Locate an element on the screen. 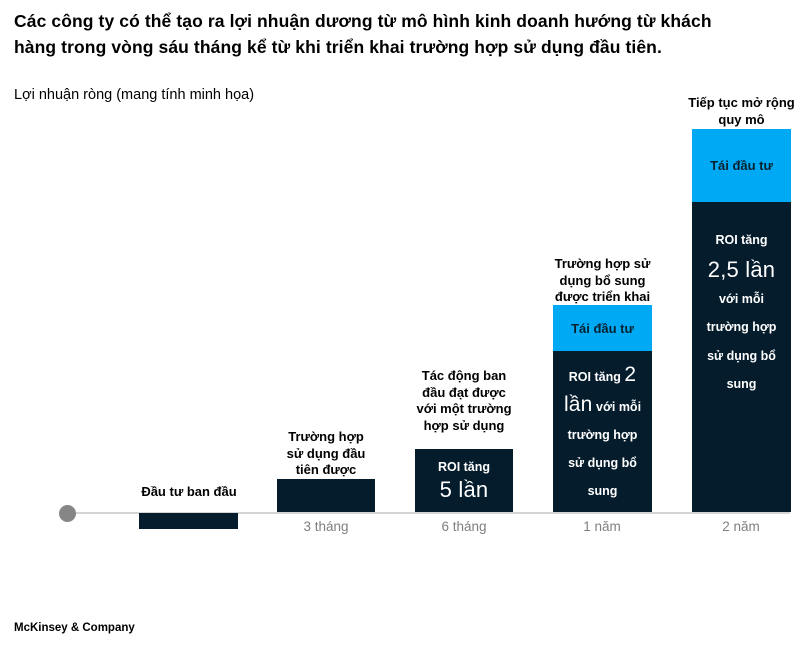  time-label-1-year: 1 năm is located at coordinates (602, 526).